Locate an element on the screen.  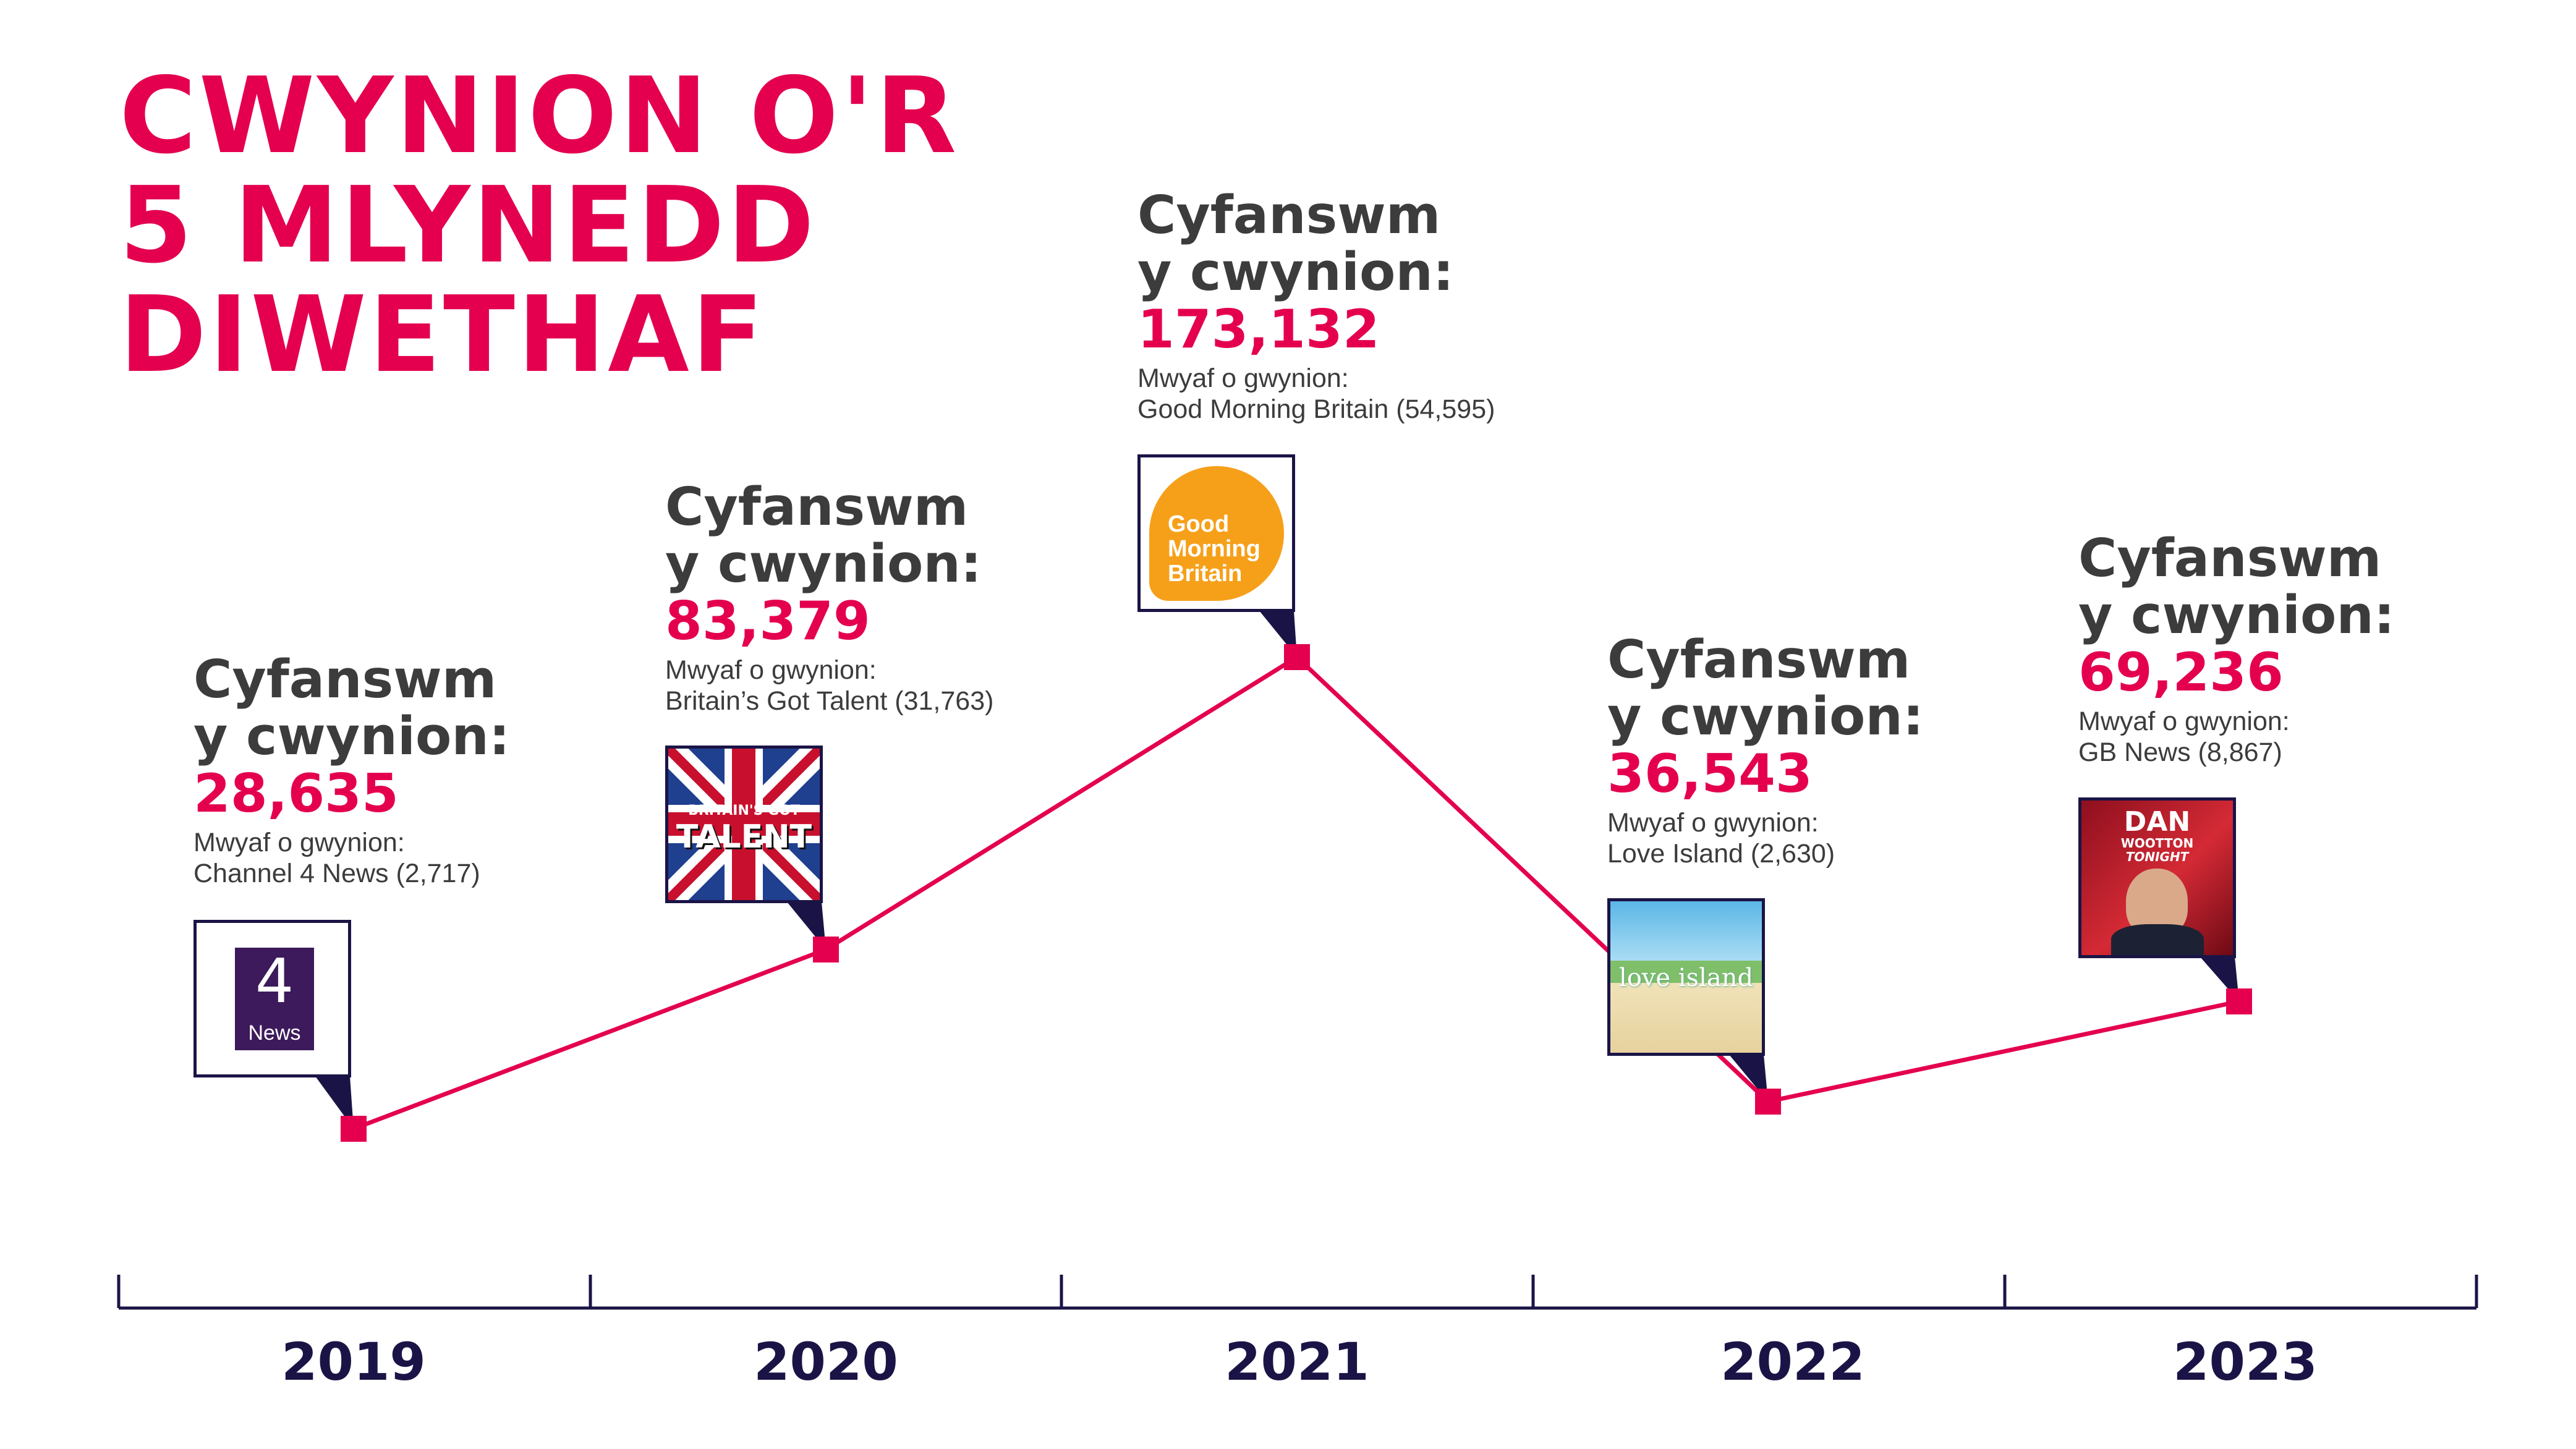
x-tick-label: 2023 is located at coordinates (2245, 1362).